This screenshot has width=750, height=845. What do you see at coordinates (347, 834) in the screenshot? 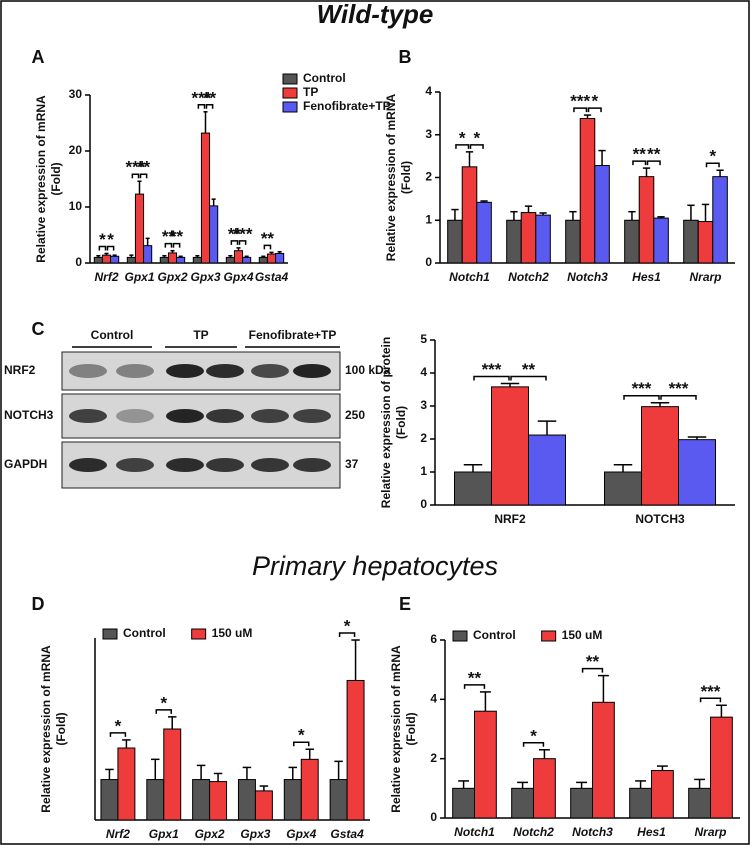
I see `x-tick-label: Gsta4` at bounding box center [347, 834].